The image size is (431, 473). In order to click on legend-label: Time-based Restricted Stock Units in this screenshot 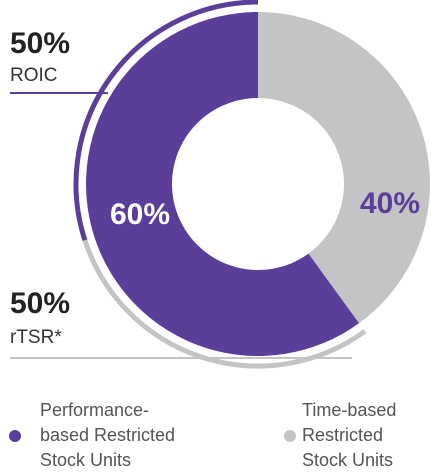, I will do `click(349, 435)`.